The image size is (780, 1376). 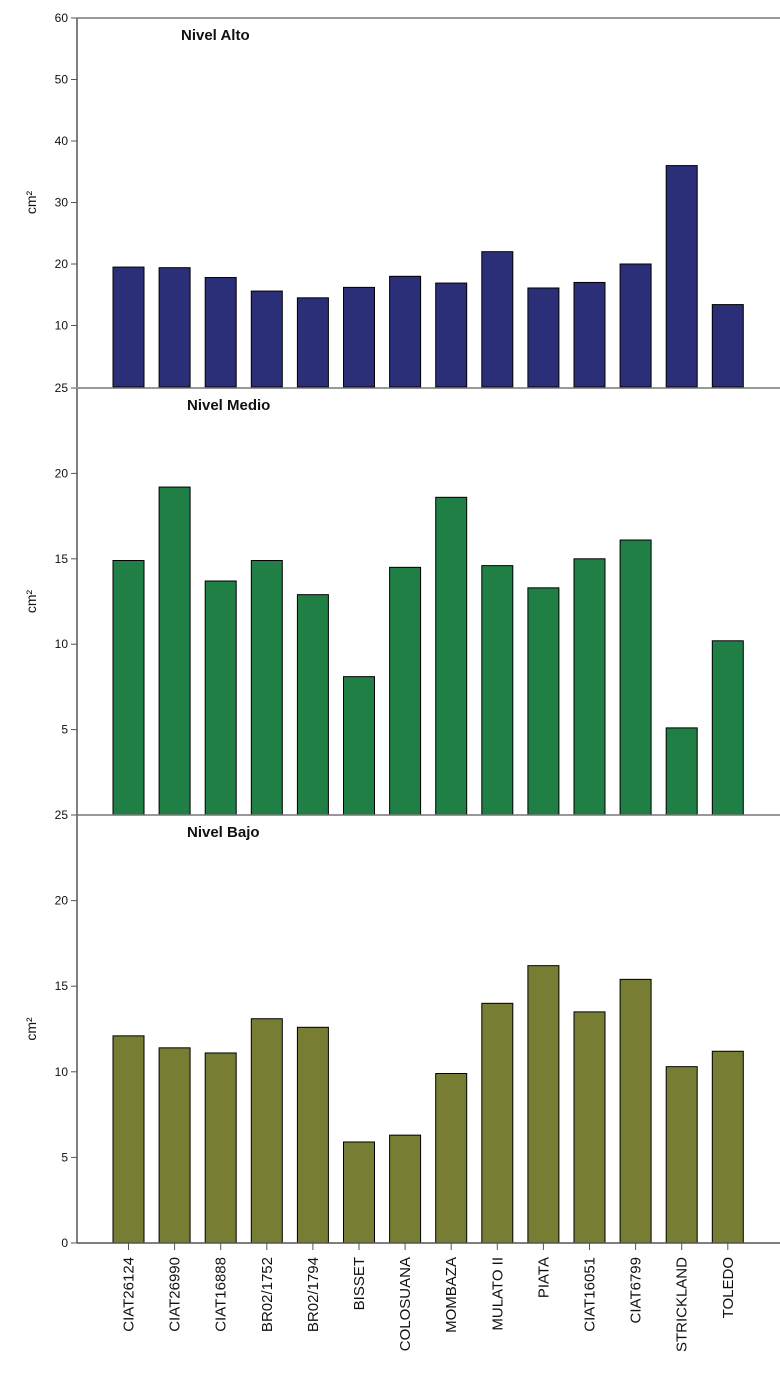 What do you see at coordinates (223, 832) in the screenshot?
I see `panel-title: Nivel Bajo` at bounding box center [223, 832].